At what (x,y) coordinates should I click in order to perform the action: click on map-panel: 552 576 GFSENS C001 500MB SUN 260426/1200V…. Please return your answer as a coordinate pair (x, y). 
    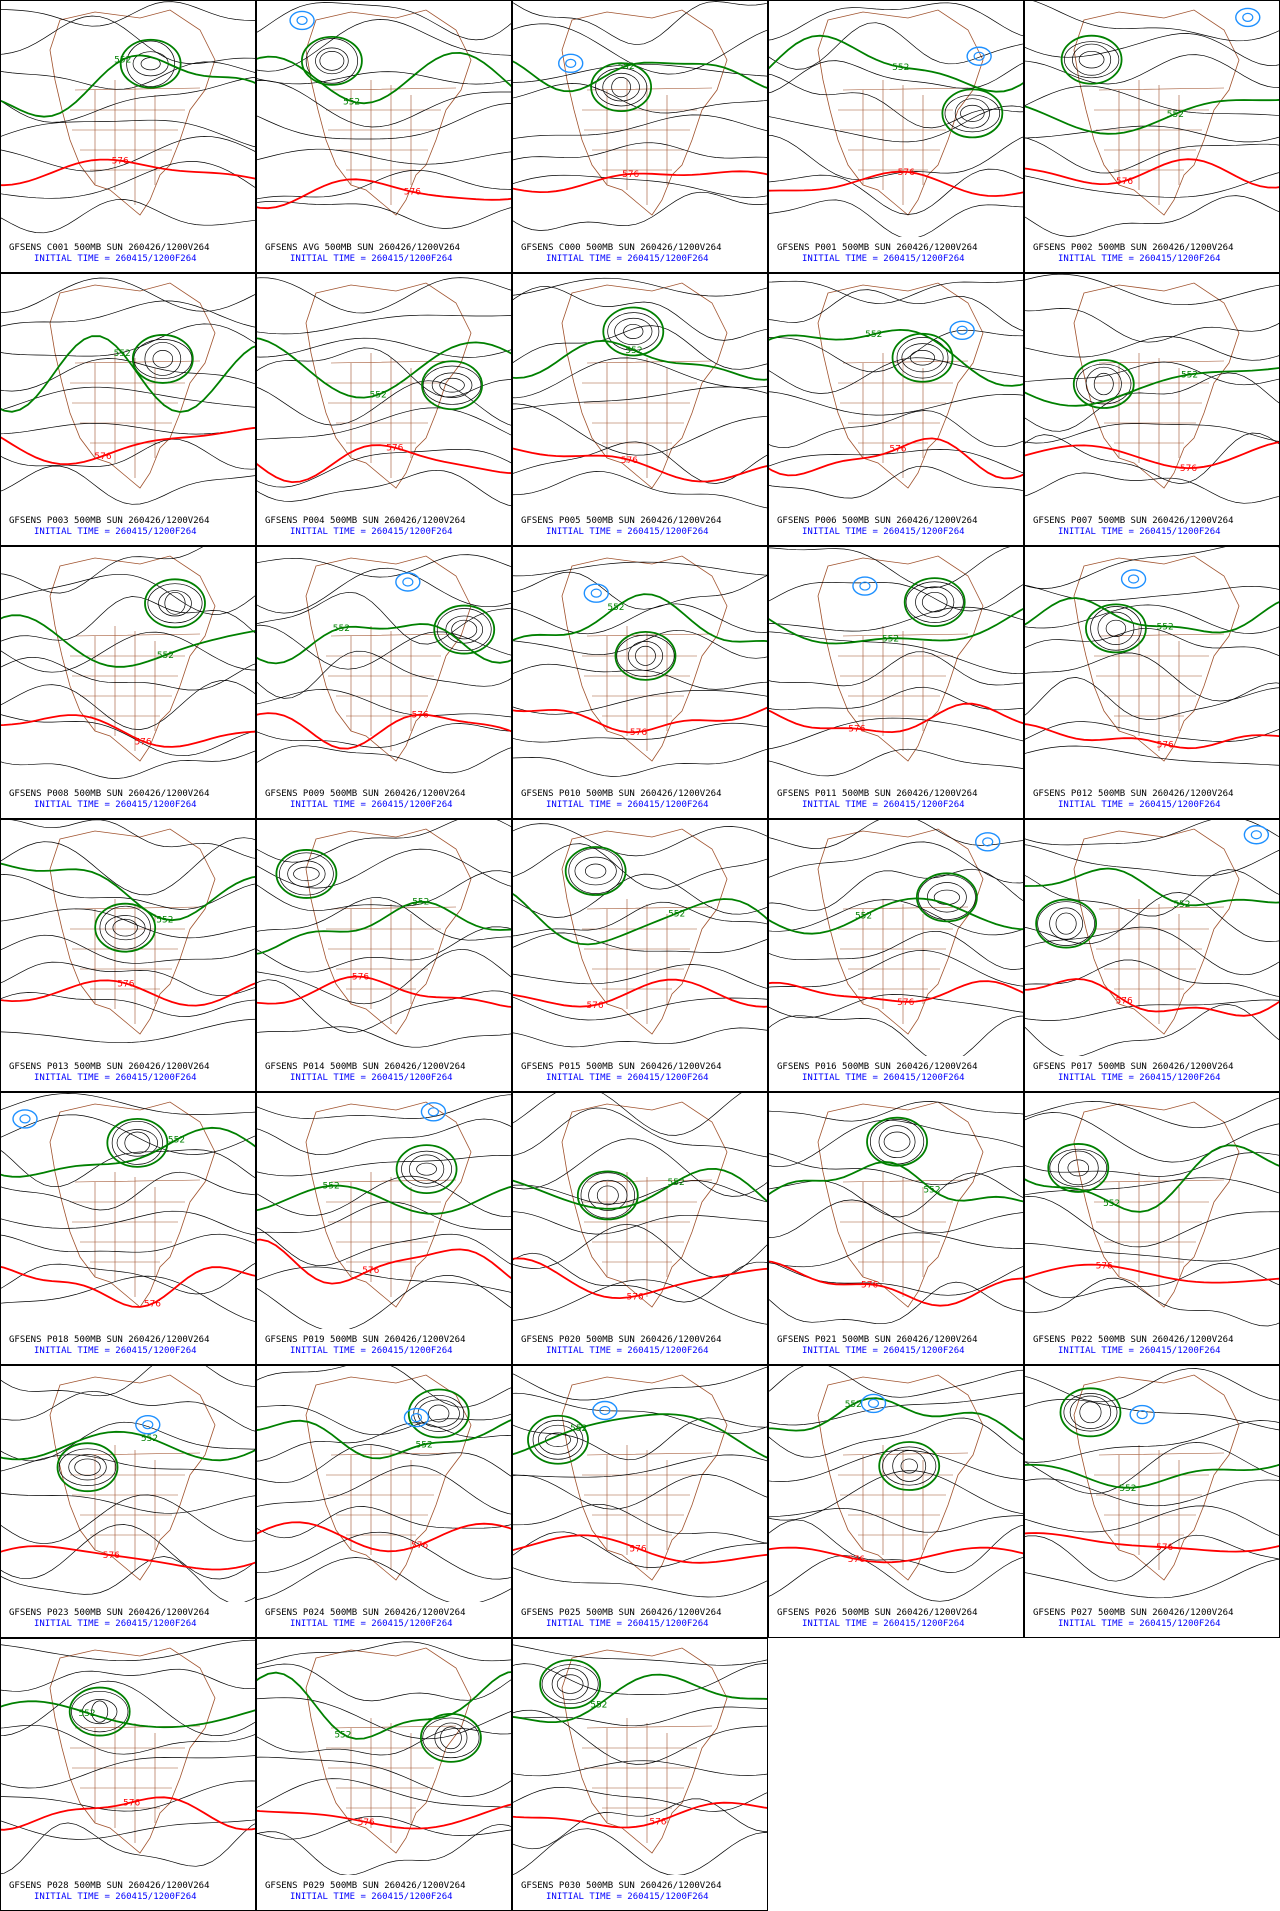
    Looking at the image, I should click on (128, 136).